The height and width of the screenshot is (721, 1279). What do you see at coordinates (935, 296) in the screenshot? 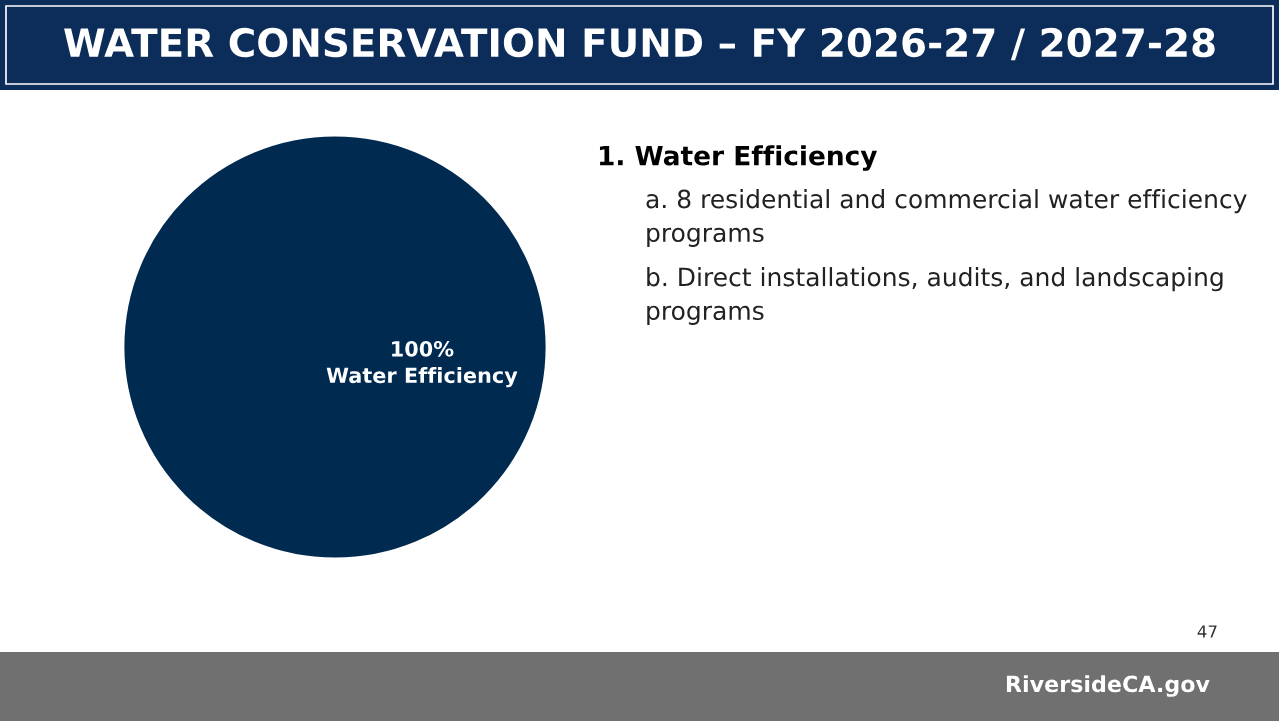
I see `text: b. Direct installations, audits, and landscaping programs` at bounding box center [935, 296].